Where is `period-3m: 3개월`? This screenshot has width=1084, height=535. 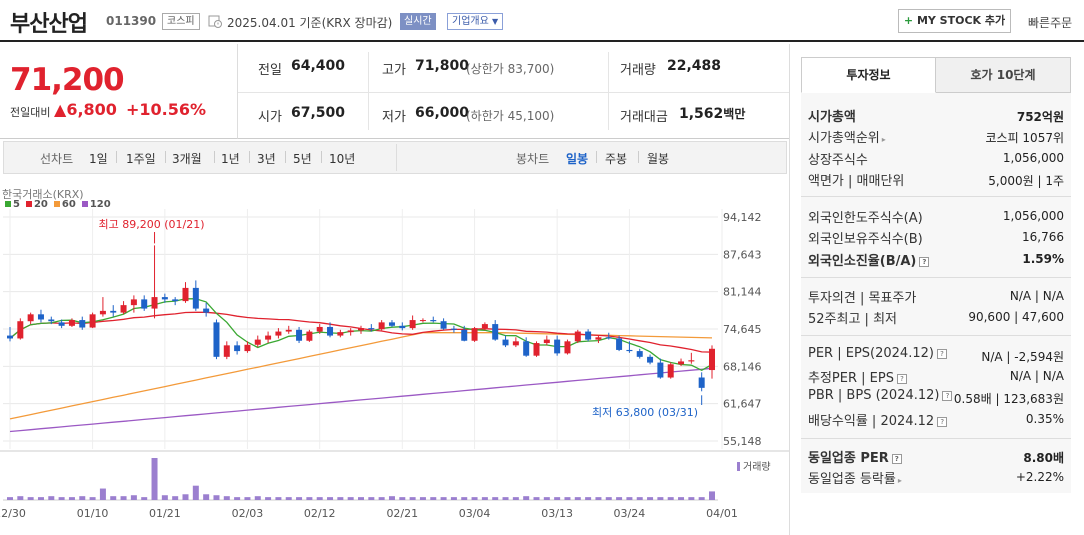 period-3m: 3개월 is located at coordinates (187, 159).